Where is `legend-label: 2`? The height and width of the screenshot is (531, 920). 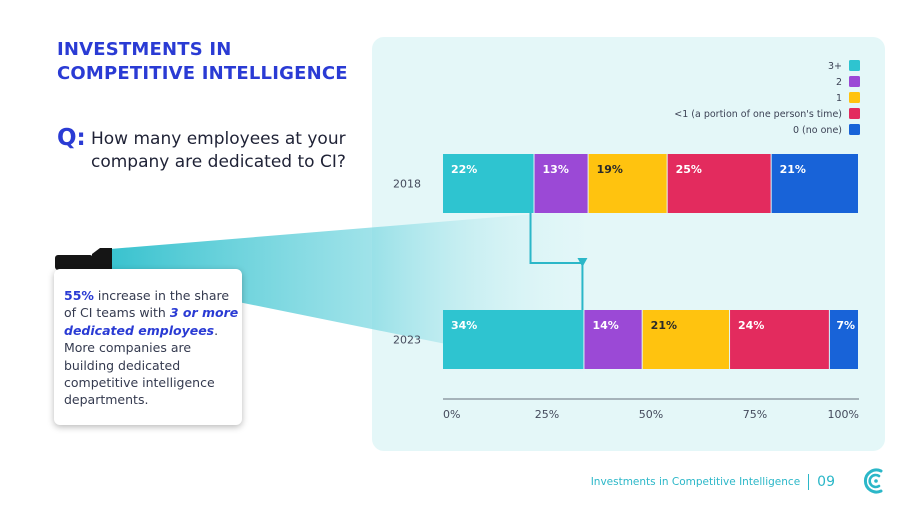 legend-label: 2 is located at coordinates (839, 82).